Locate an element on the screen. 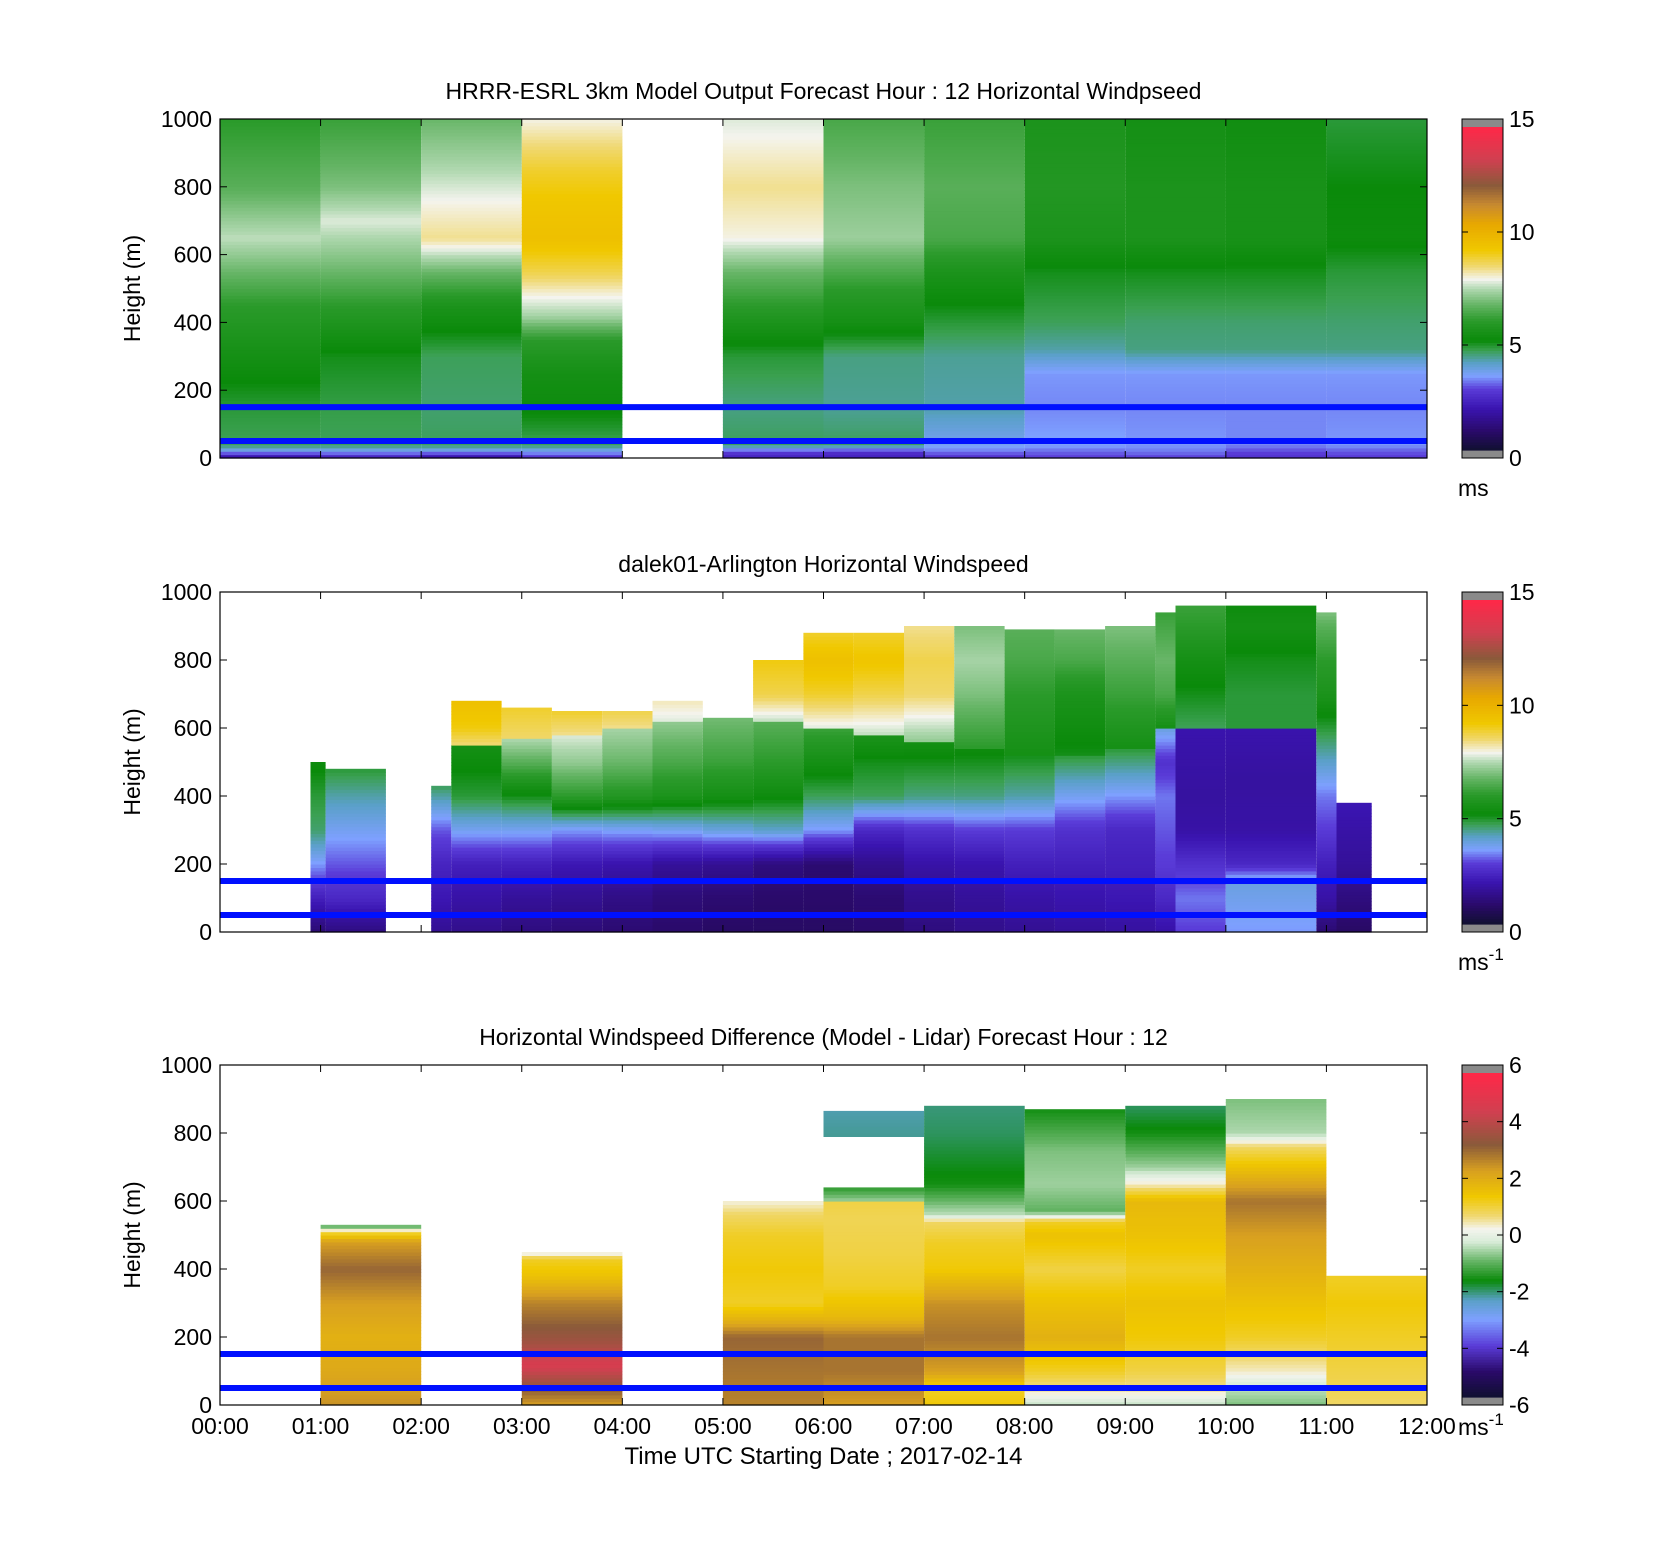 Image resolution: width=1680 pixels, height=1561 pixels. y-tick-label: 0 is located at coordinates (205, 458).